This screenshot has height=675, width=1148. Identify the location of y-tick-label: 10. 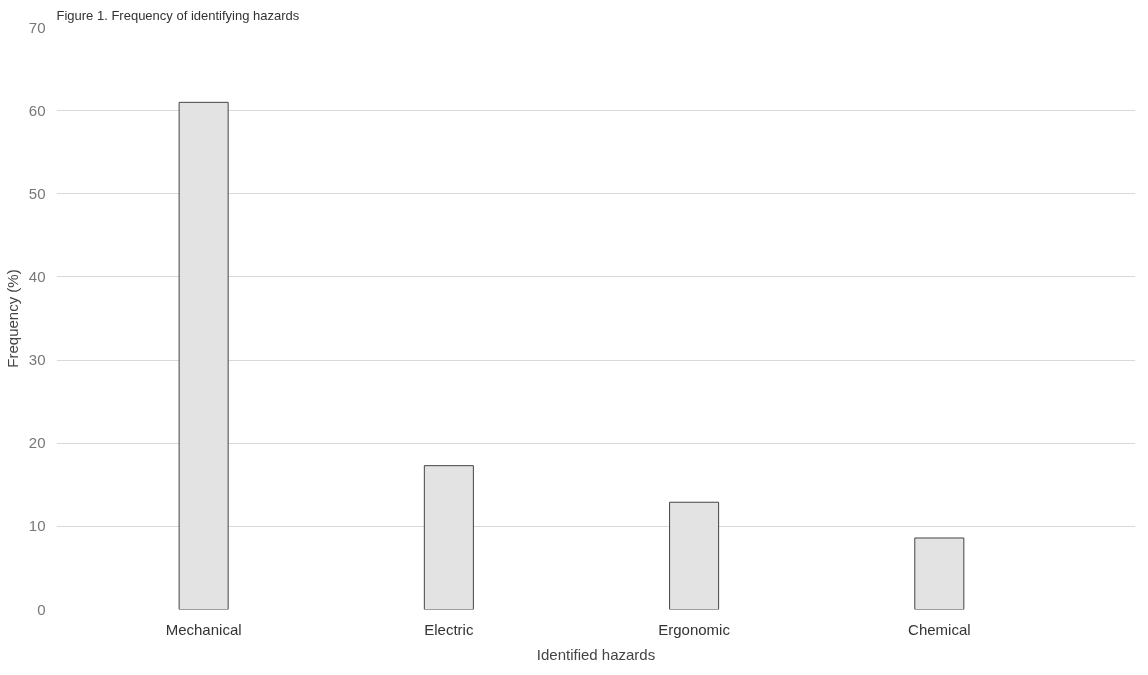
(37, 526).